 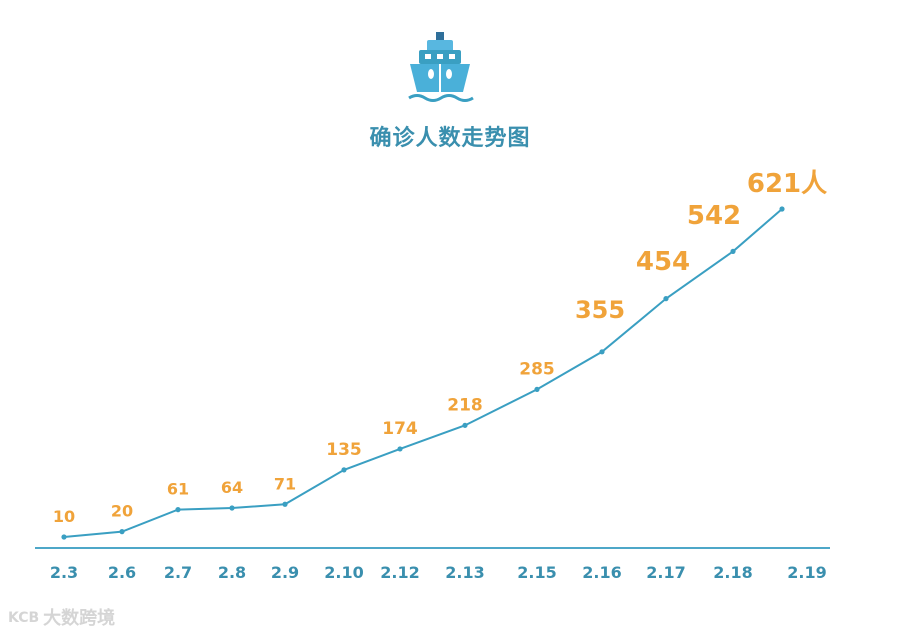 What do you see at coordinates (64, 572) in the screenshot?
I see `x-tick-label: 2.3` at bounding box center [64, 572].